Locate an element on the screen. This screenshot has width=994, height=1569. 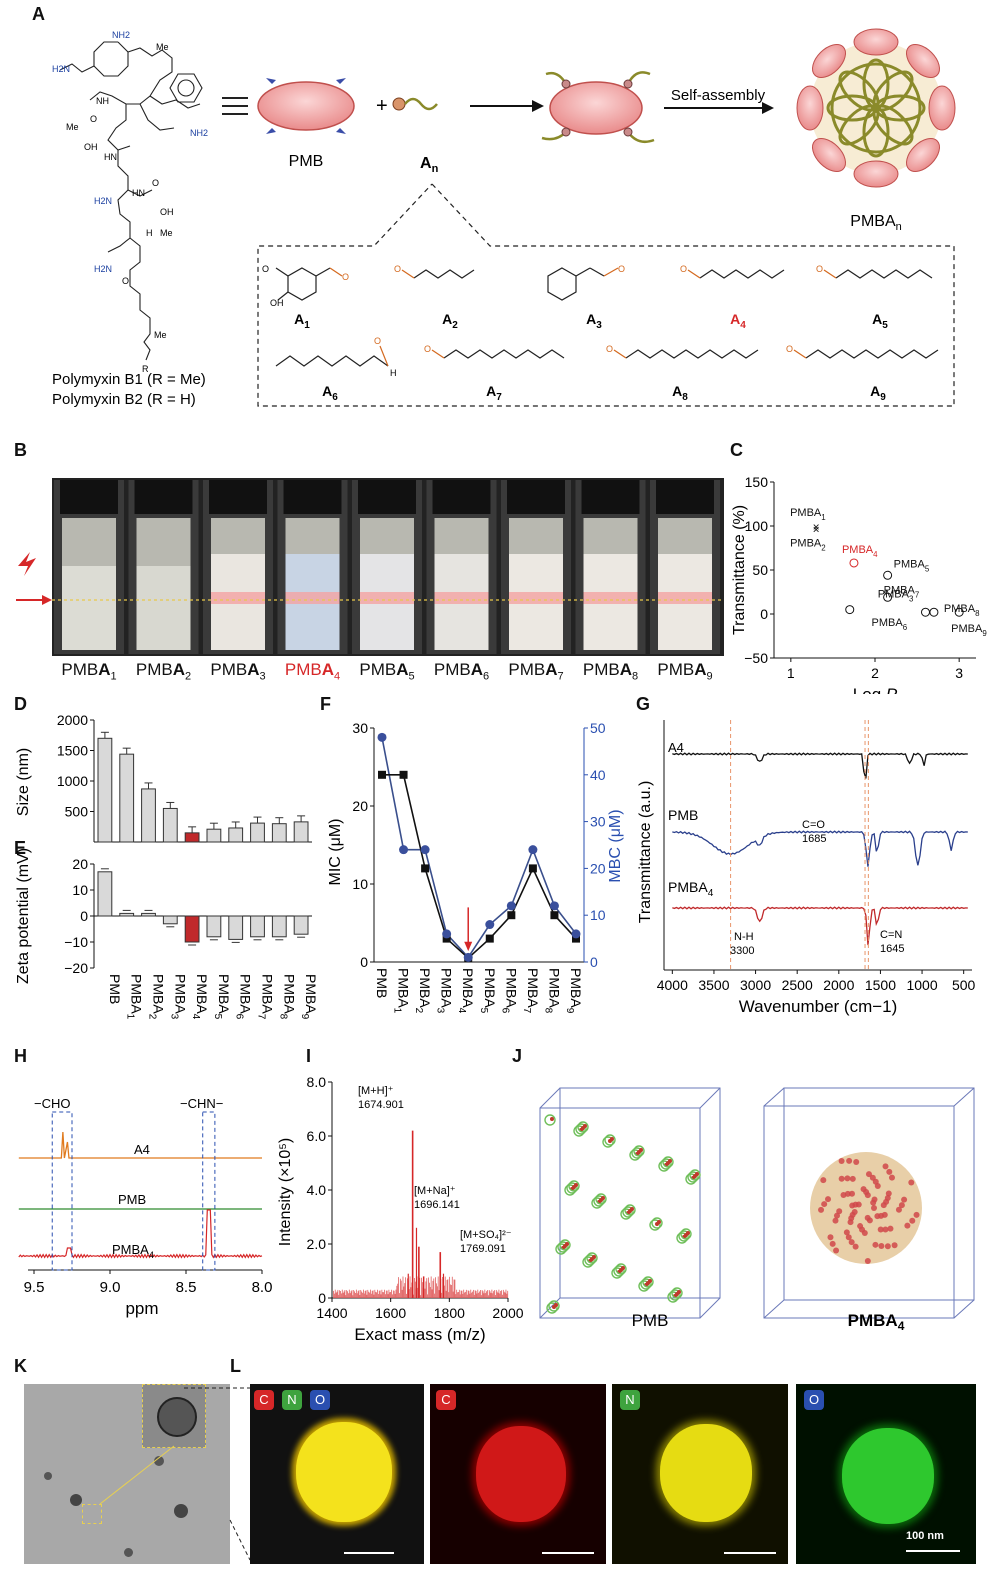
f-mbc-line is located at coordinates (479, 848).